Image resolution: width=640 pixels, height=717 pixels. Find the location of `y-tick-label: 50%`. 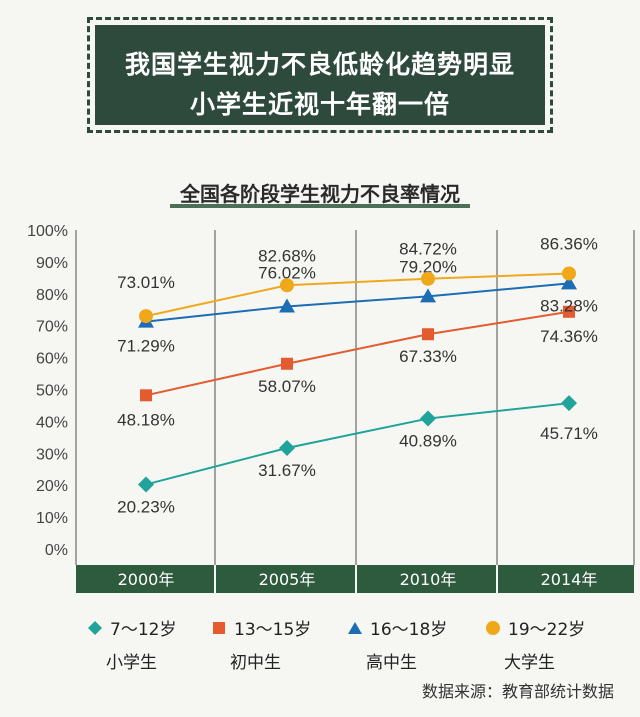

y-tick-label: 50% is located at coordinates (52, 391).